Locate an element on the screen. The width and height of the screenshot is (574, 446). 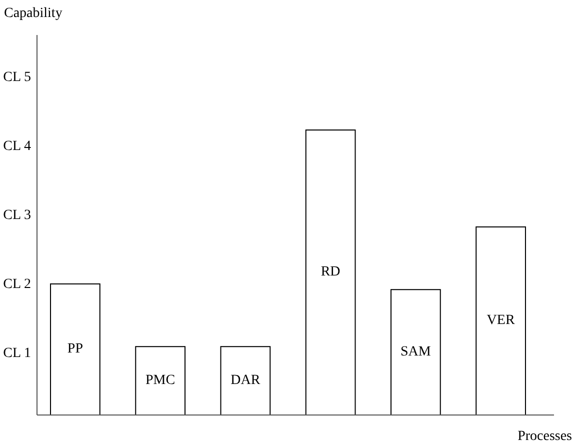
x-tick-label: PMC is located at coordinates (161, 380).